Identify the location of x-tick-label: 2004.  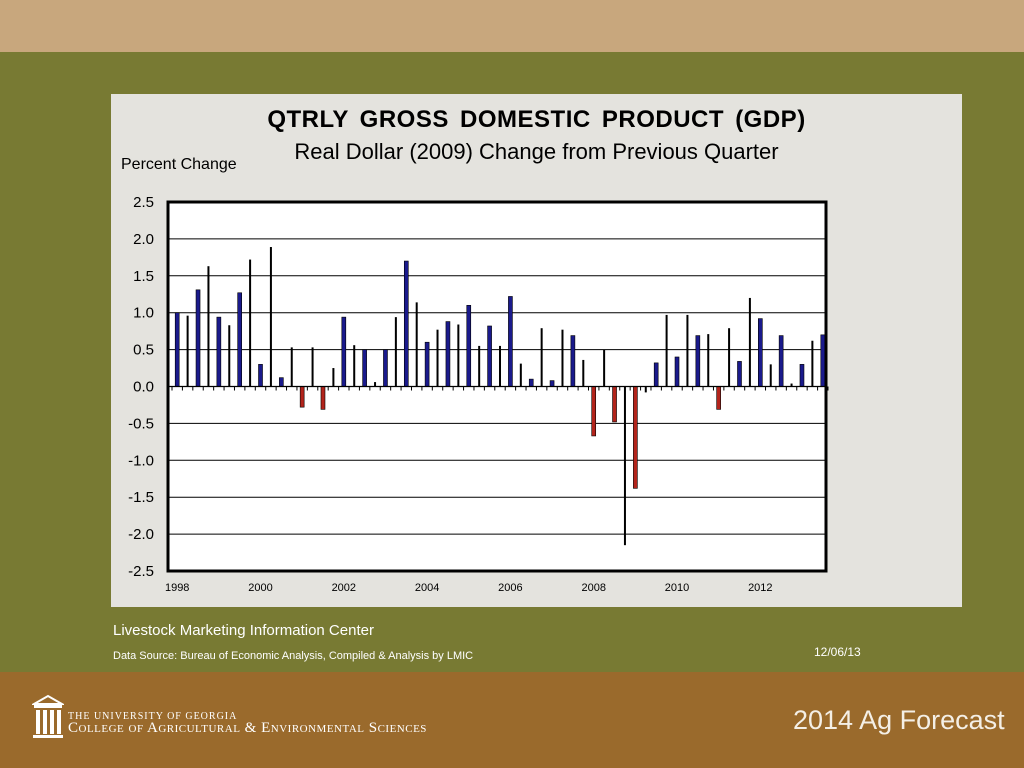
(427, 588).